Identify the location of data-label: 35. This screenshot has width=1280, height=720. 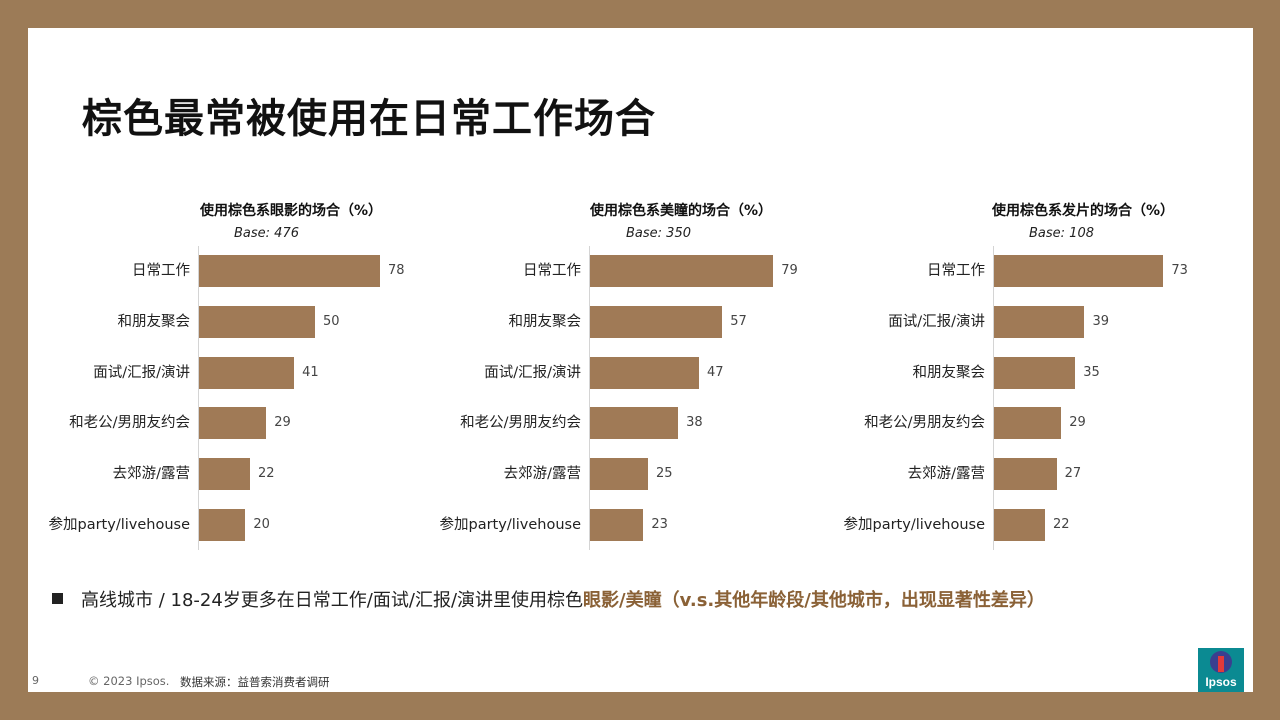
(1091, 372).